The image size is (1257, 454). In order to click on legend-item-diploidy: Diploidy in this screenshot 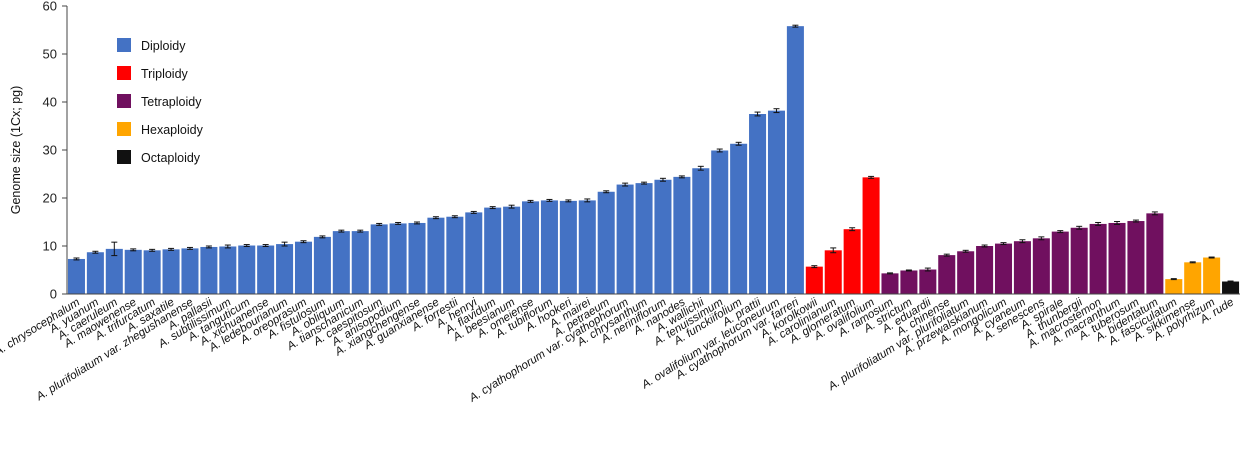, I will do `click(151, 45)`.